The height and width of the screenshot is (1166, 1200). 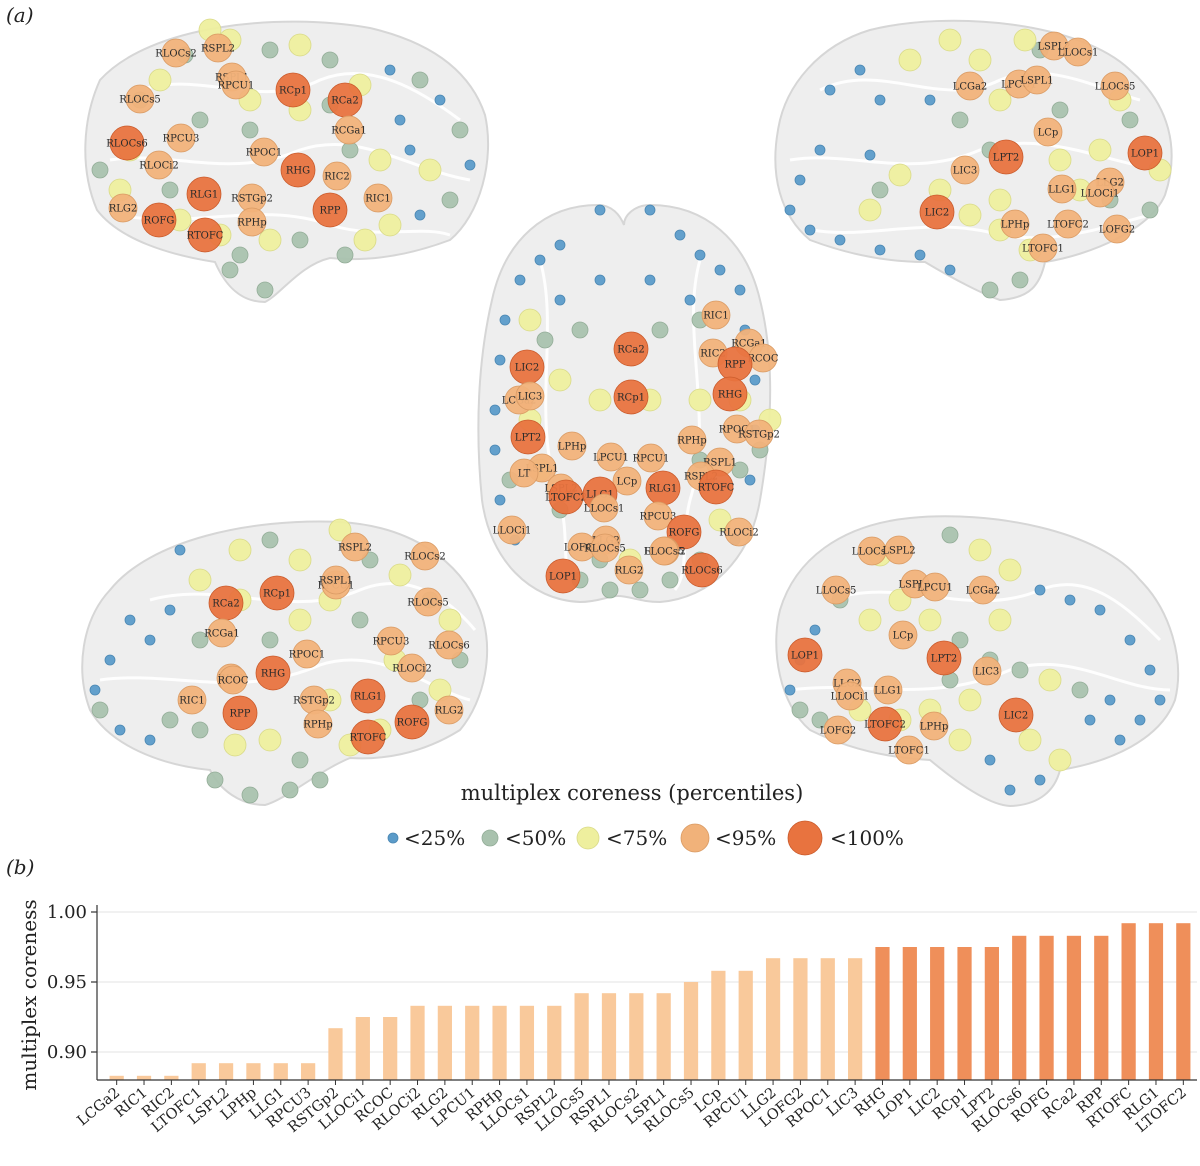 I want to click on brain-node-label: RSPL1, so click(x=336, y=581).